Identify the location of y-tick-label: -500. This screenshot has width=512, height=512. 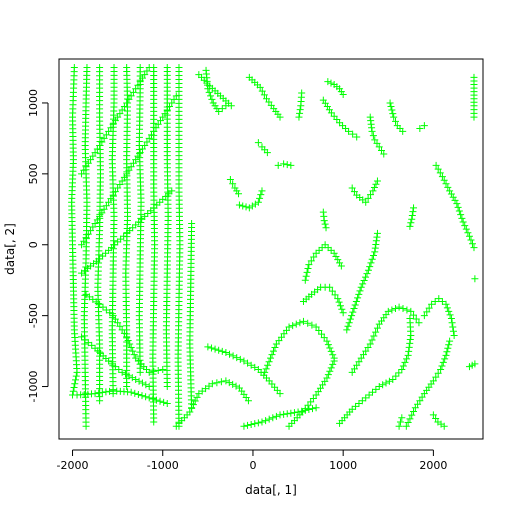
(33, 315).